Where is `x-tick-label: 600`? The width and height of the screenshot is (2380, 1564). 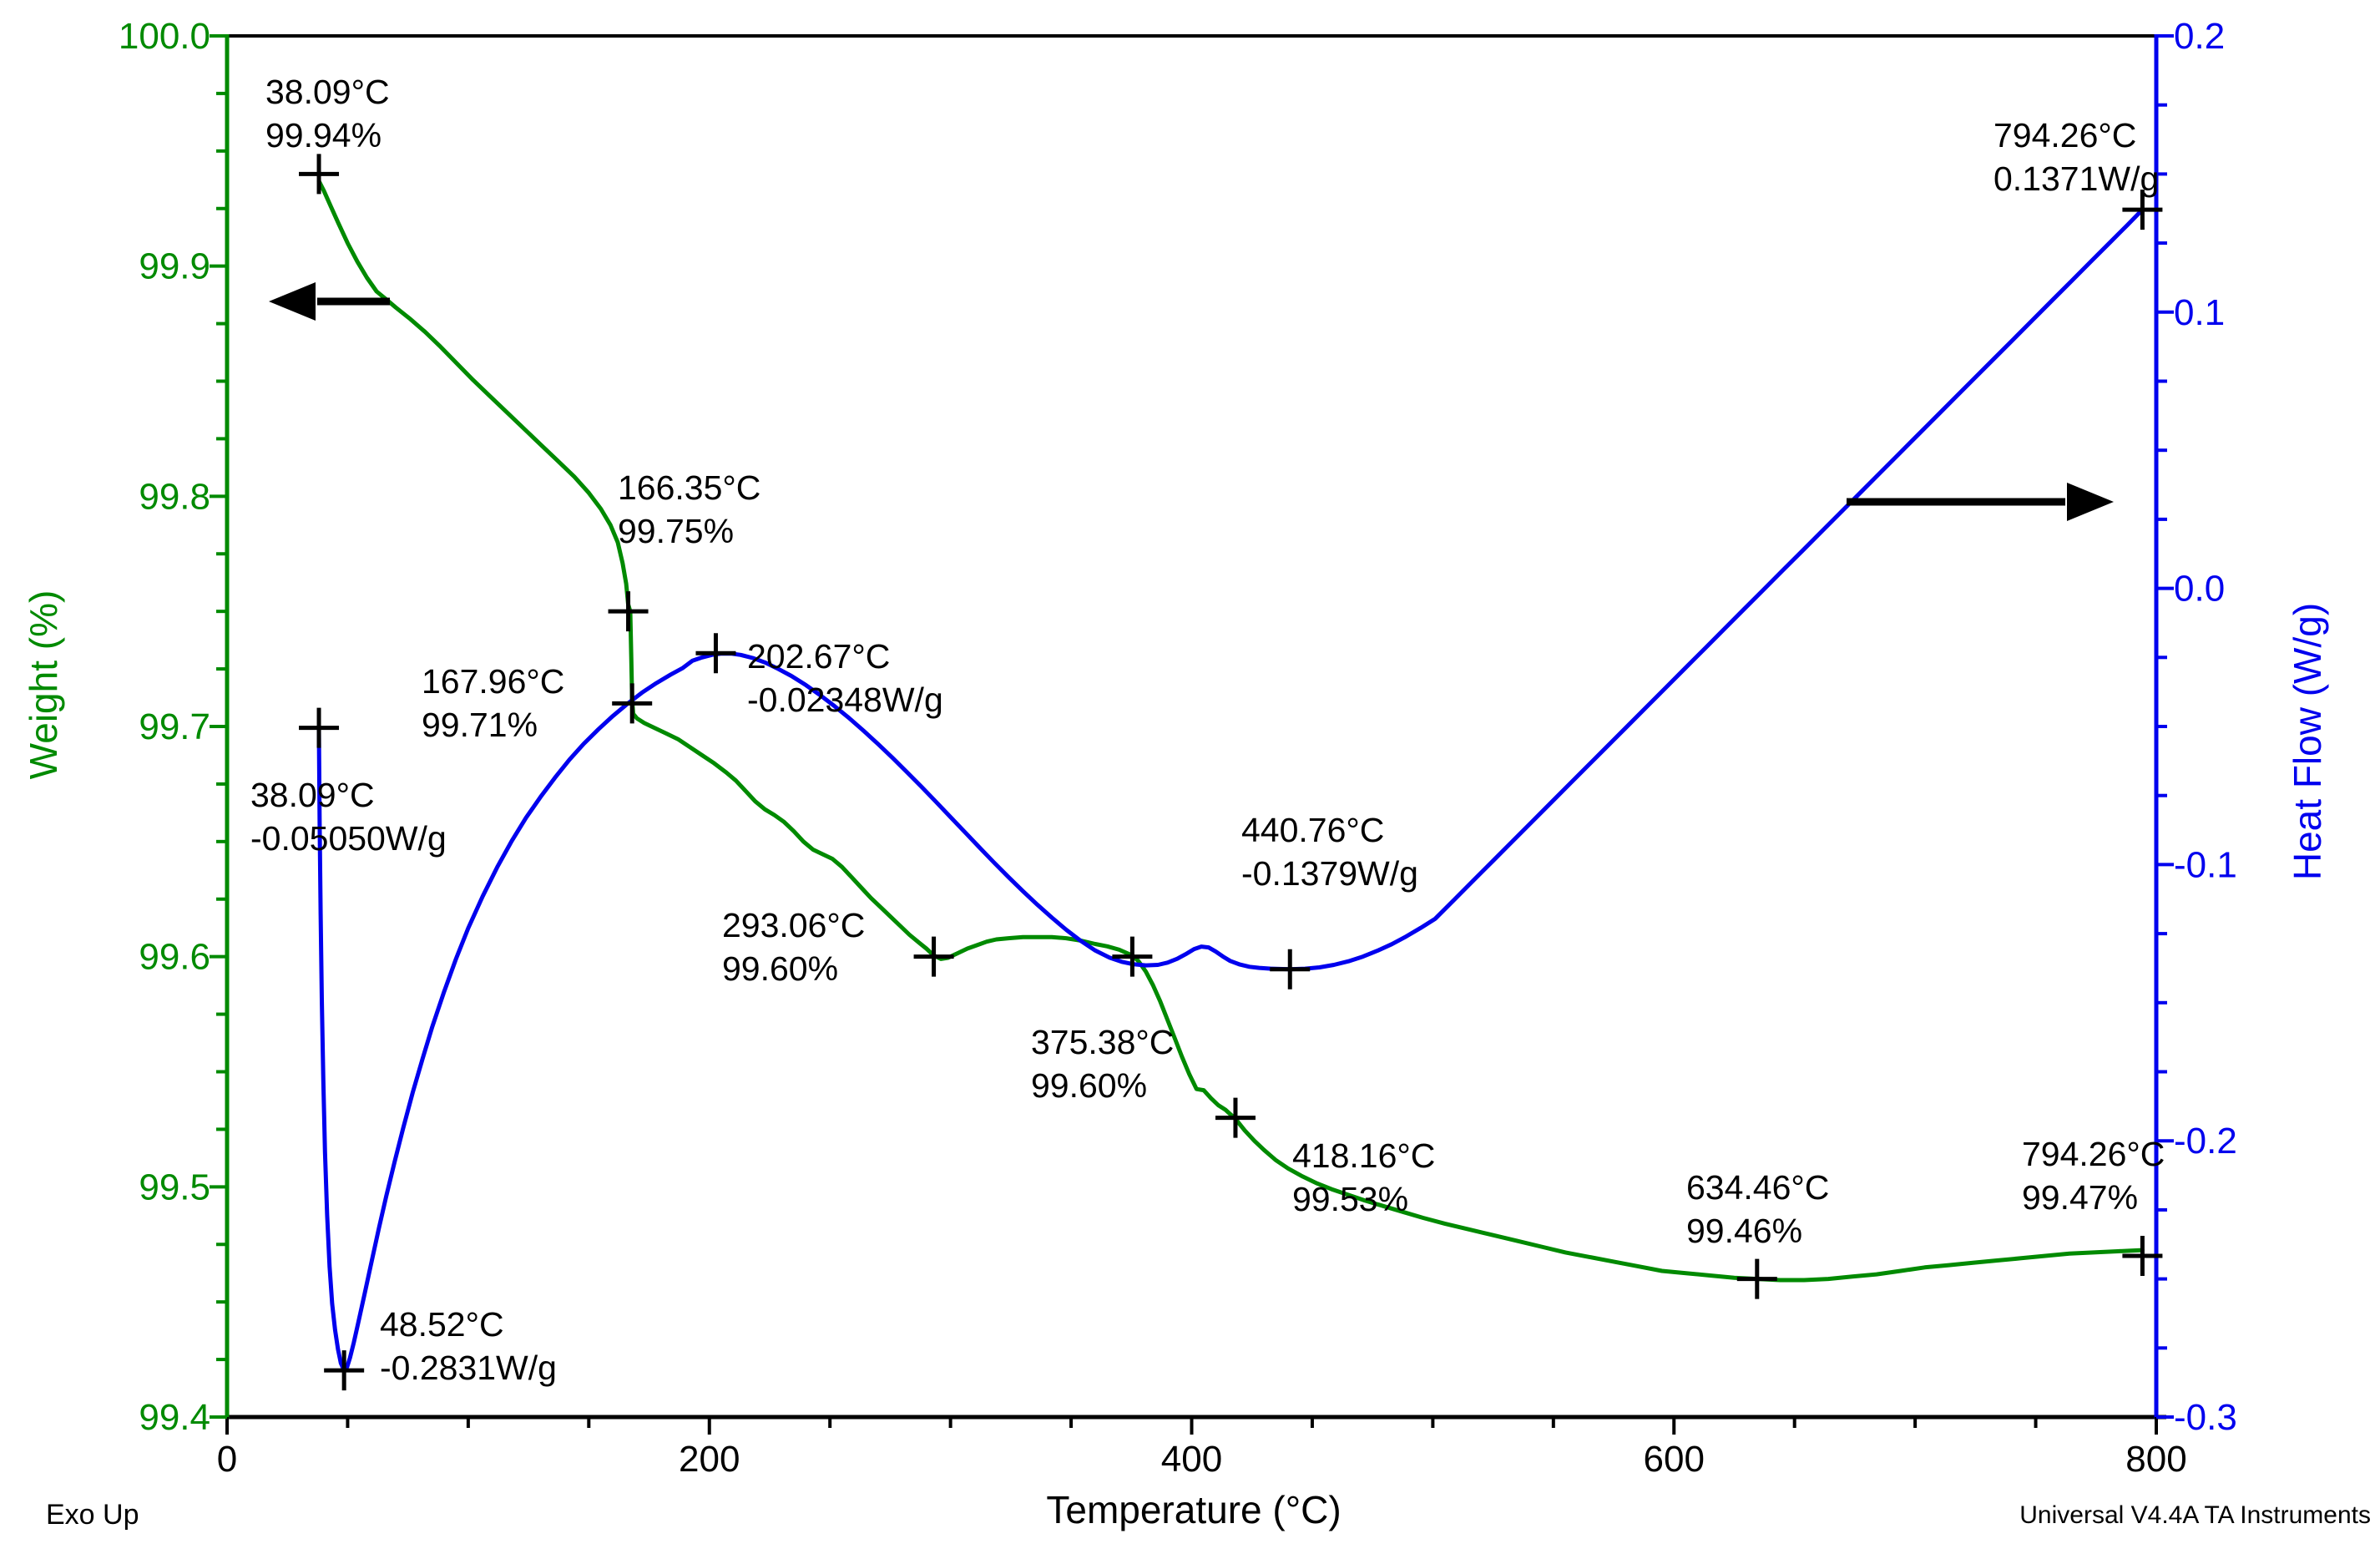 x-tick-label: 600 is located at coordinates (1674, 1459).